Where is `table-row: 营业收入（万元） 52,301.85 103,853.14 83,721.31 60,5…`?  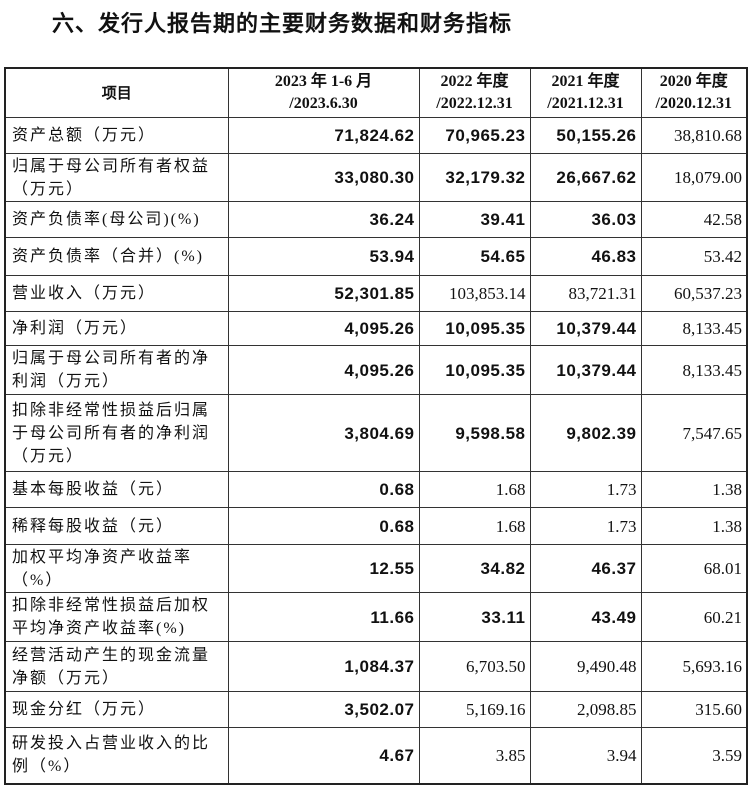
table-row: 营业收入（万元） 52,301.85 103,853.14 83,721.31 60,5… is located at coordinates (376, 293).